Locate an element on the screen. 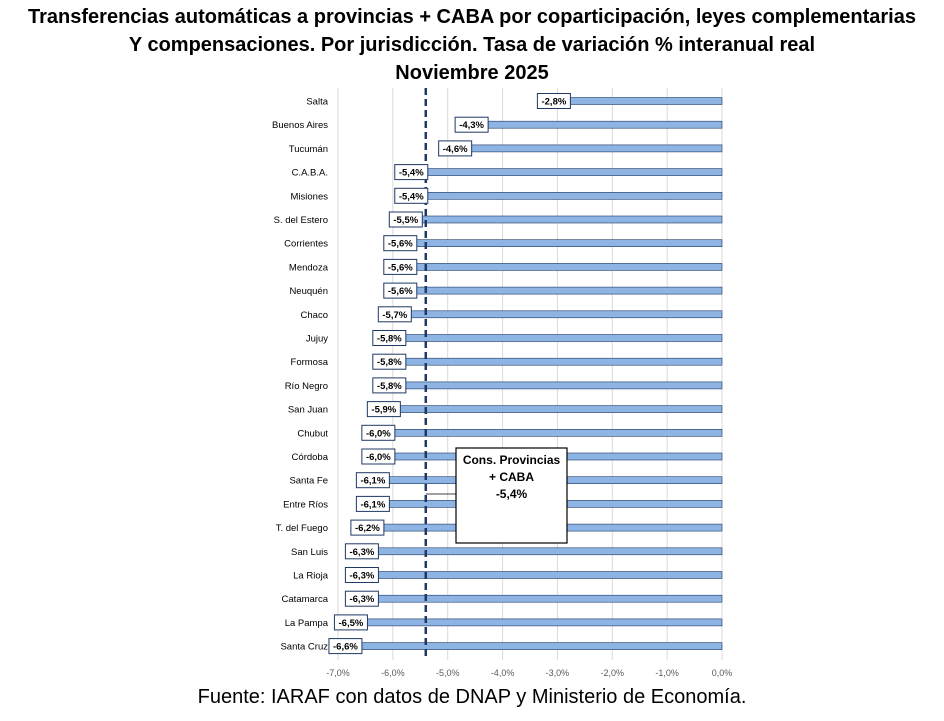 The image size is (944, 721). category-label: San Luis is located at coordinates (309, 552).